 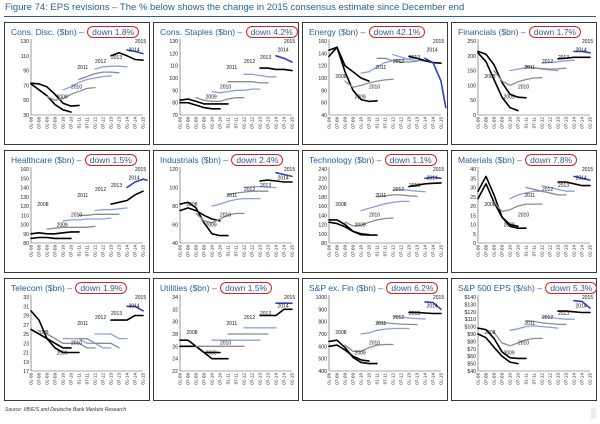 I want to click on y-tick-label: 240, so click(x=322, y=170).